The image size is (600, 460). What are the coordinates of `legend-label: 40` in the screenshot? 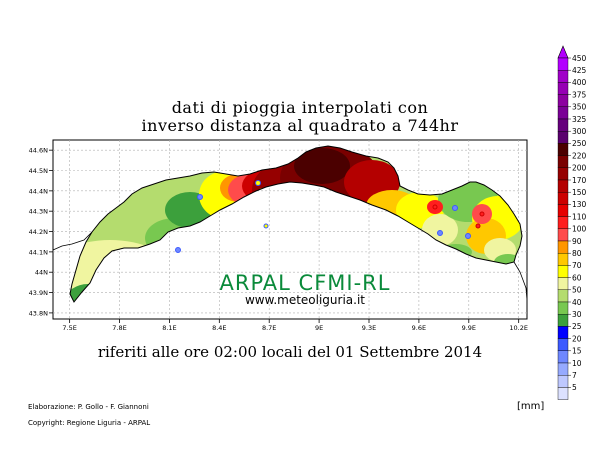 It's located at (577, 302).